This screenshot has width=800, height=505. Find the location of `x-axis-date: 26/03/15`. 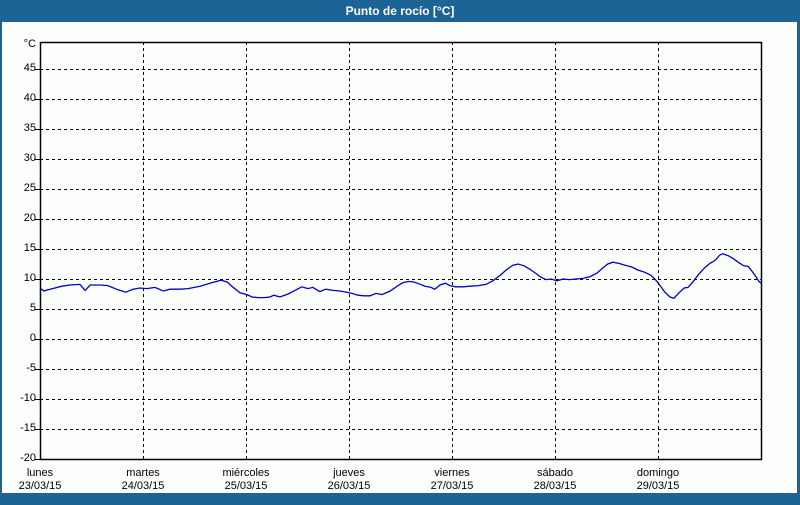

x-axis-date: 26/03/15 is located at coordinates (349, 486).